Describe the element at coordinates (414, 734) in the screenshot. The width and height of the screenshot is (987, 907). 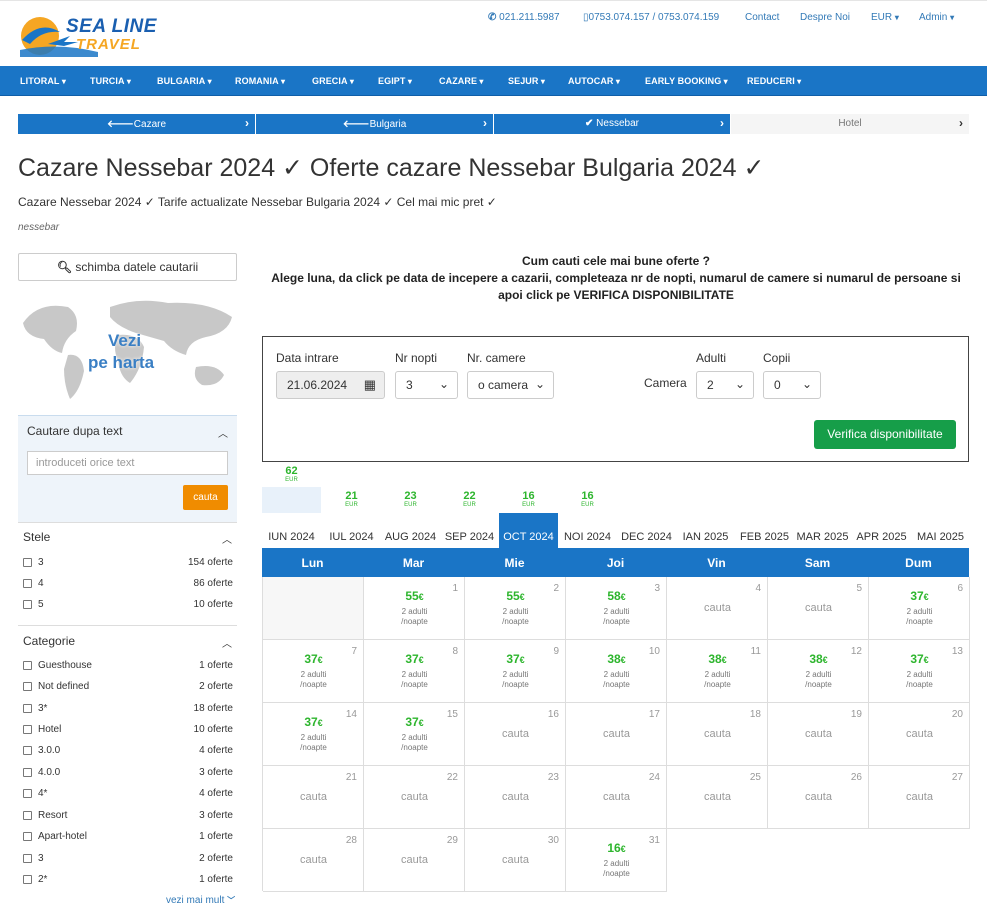
I see `calendar-day-cell: 15 37€ 2 adulti/noapte` at that location.